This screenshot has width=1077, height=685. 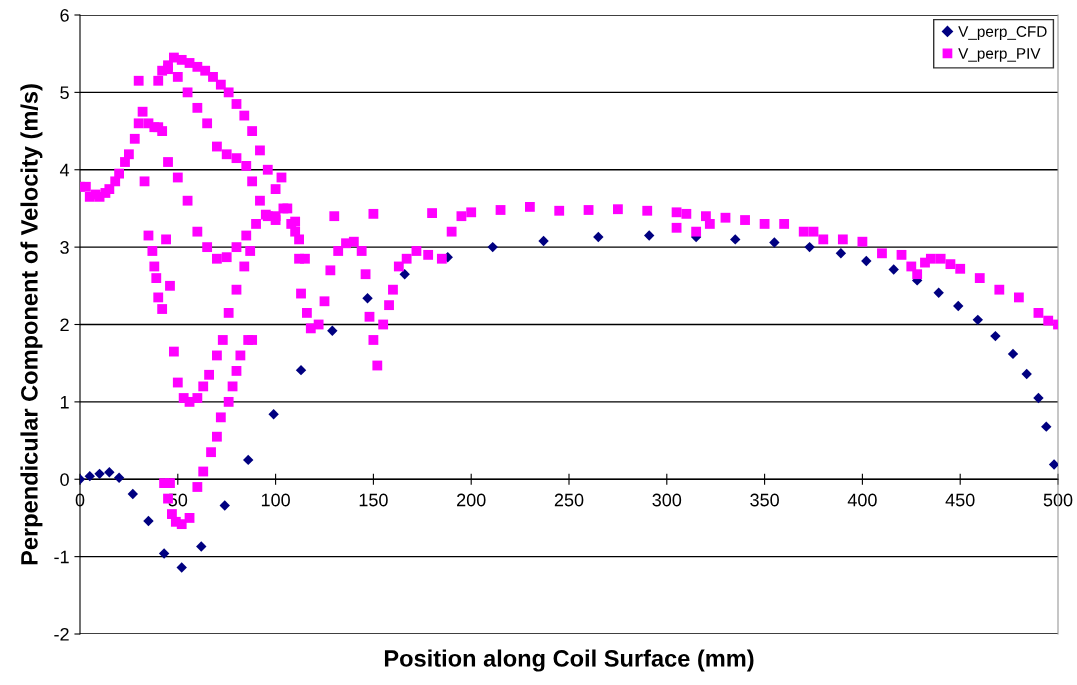 I want to click on y-axis-title: Perpendicular Component of Velocity (m/s), so click(x=31, y=324).